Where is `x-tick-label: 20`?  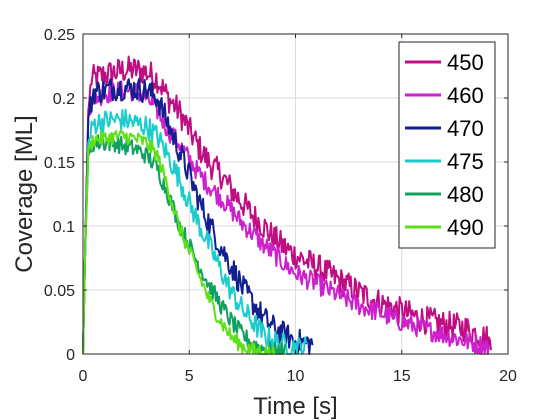
x-tick-label: 20 is located at coordinates (508, 376).